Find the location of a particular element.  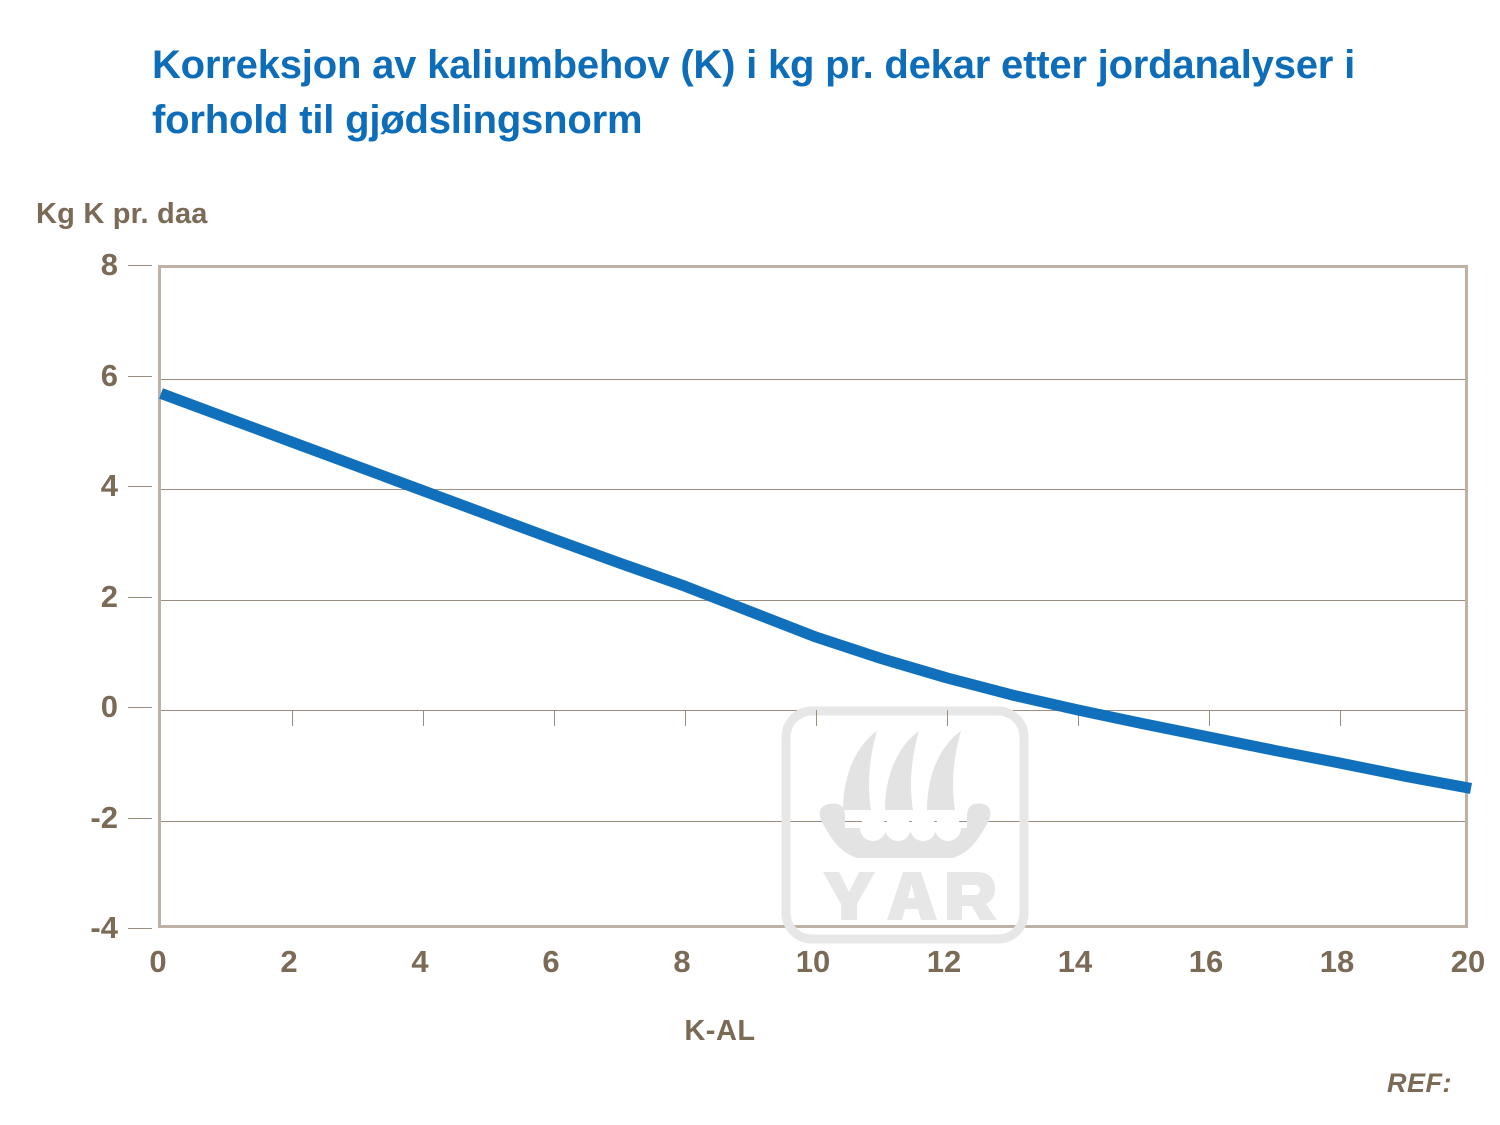

reference-note: REF: is located at coordinates (1419, 1083).